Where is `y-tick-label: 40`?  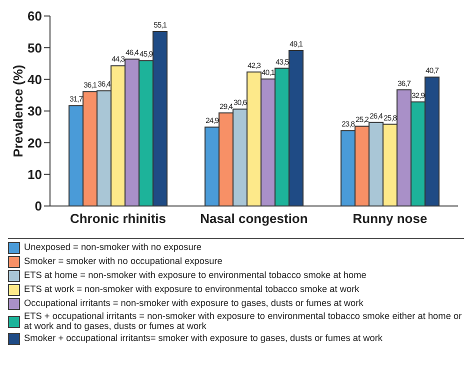
y-tick-label: 40 is located at coordinates (35, 79).